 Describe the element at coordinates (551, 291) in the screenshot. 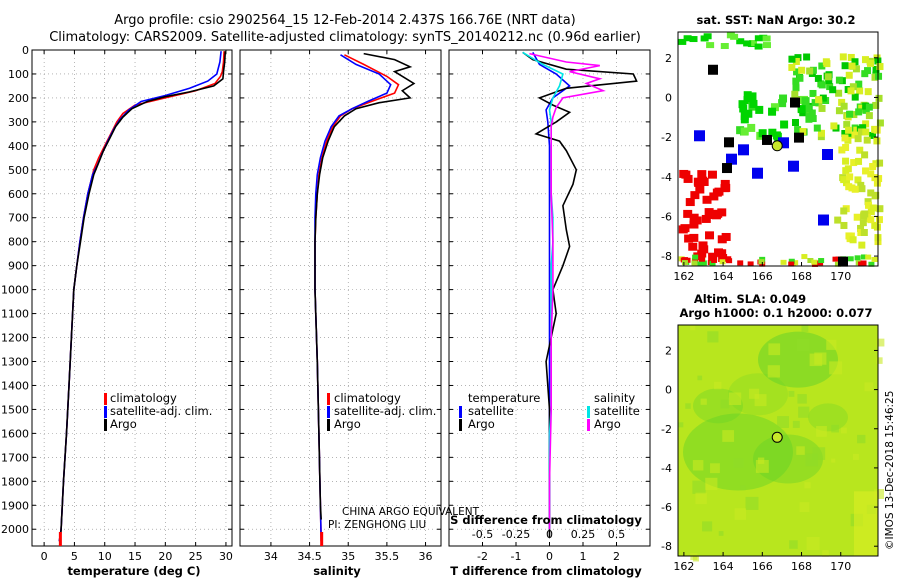

I see `series-line-temperature-satellite` at that location.